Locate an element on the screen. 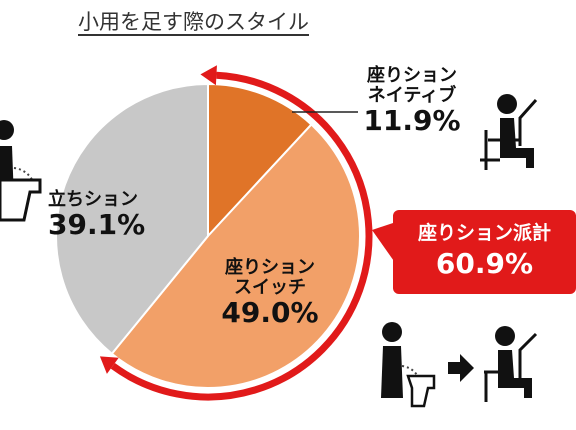  slice-label-native-category: 座りション ネイティブ is located at coordinates (412, 85).